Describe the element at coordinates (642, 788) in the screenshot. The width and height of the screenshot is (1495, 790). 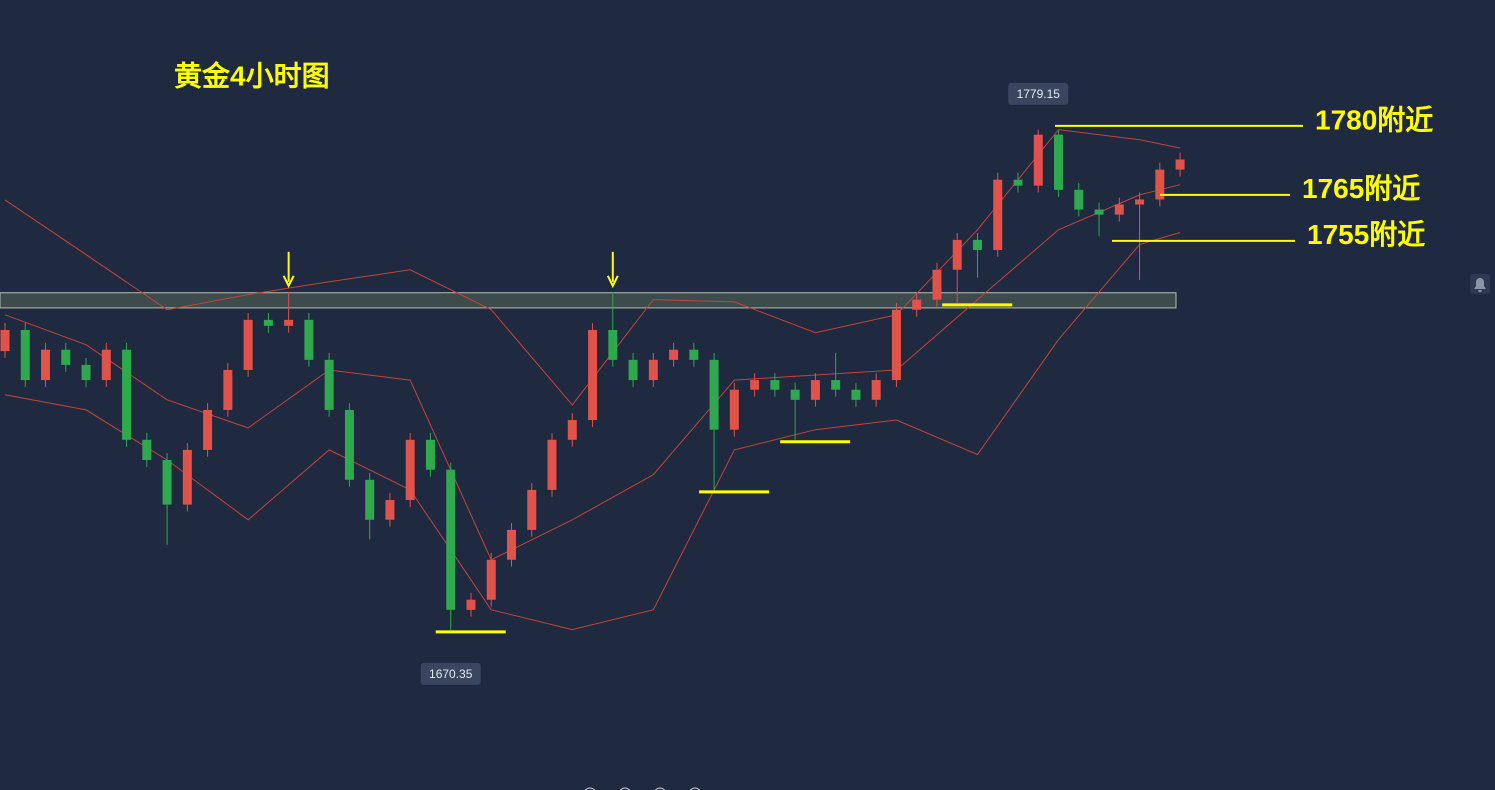
I see `pager-dots` at that location.